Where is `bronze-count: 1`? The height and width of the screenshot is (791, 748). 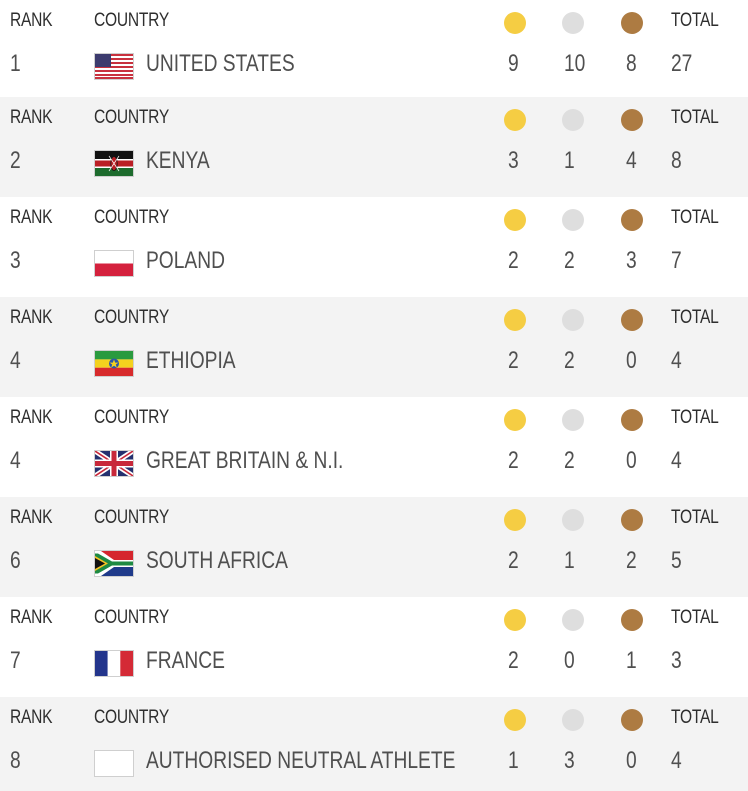
bronze-count: 1 is located at coordinates (631, 660).